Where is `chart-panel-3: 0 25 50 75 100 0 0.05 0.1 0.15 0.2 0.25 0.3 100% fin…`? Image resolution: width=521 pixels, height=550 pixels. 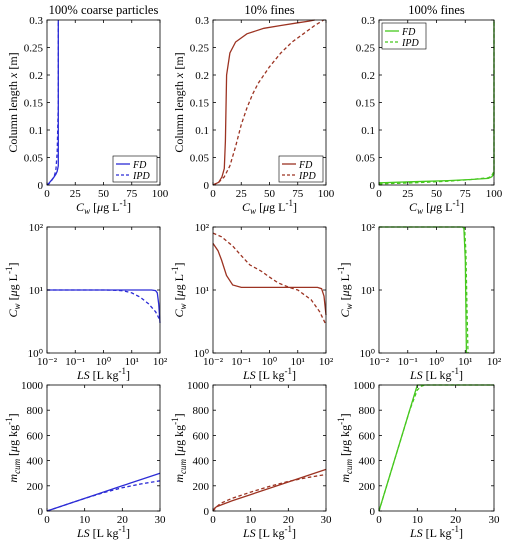 chart-panel-3: 0 25 50 75 100 0 0.05 0.1 0.15 0.2 0.25 0.3 100% fin… is located at coordinates (429, 109).